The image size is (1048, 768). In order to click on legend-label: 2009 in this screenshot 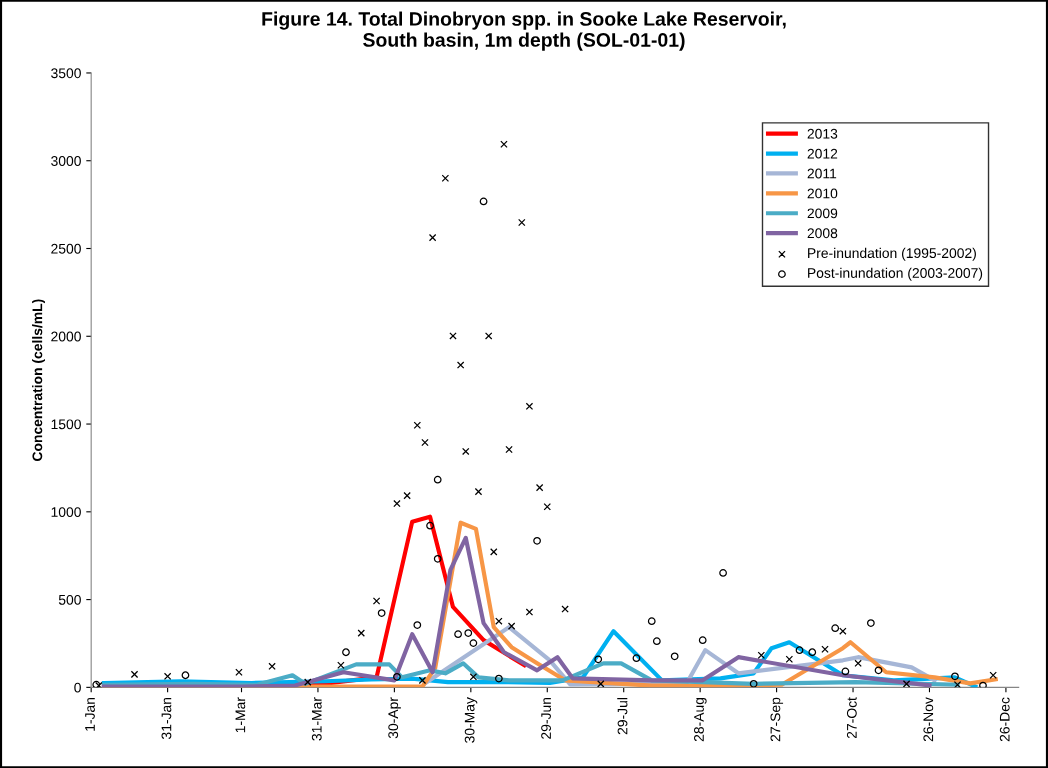, I will do `click(822, 213)`.